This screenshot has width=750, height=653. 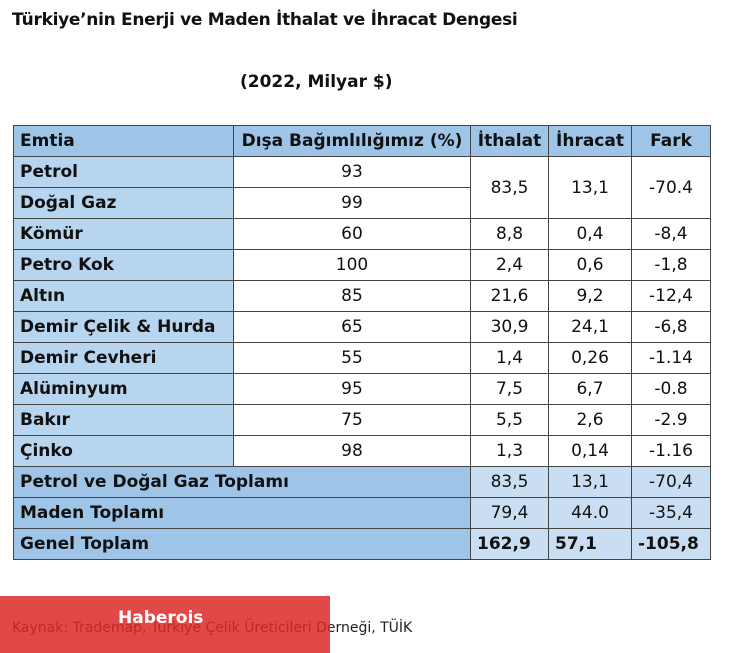 I want to click on row-label: Çinko, so click(x=123, y=451).